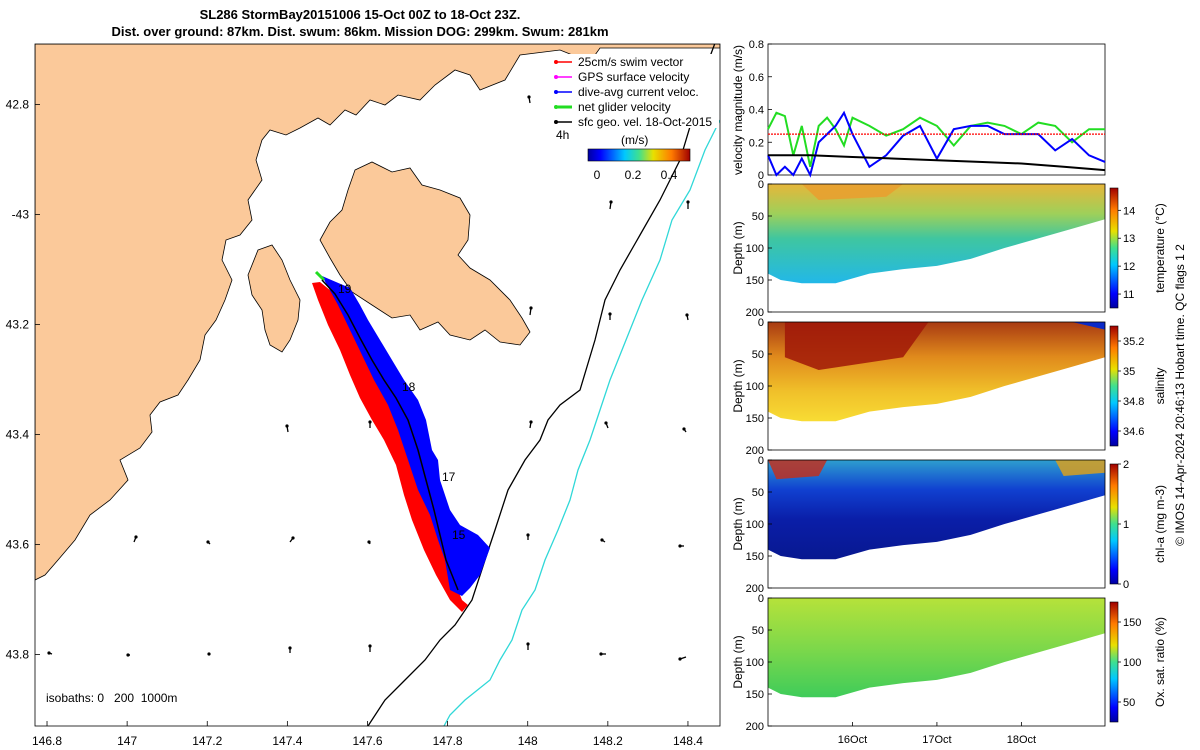 The width and height of the screenshot is (1200, 750). What do you see at coordinates (1126, 525) in the screenshot?
I see `colorbar-tick-label: 1` at bounding box center [1126, 525].